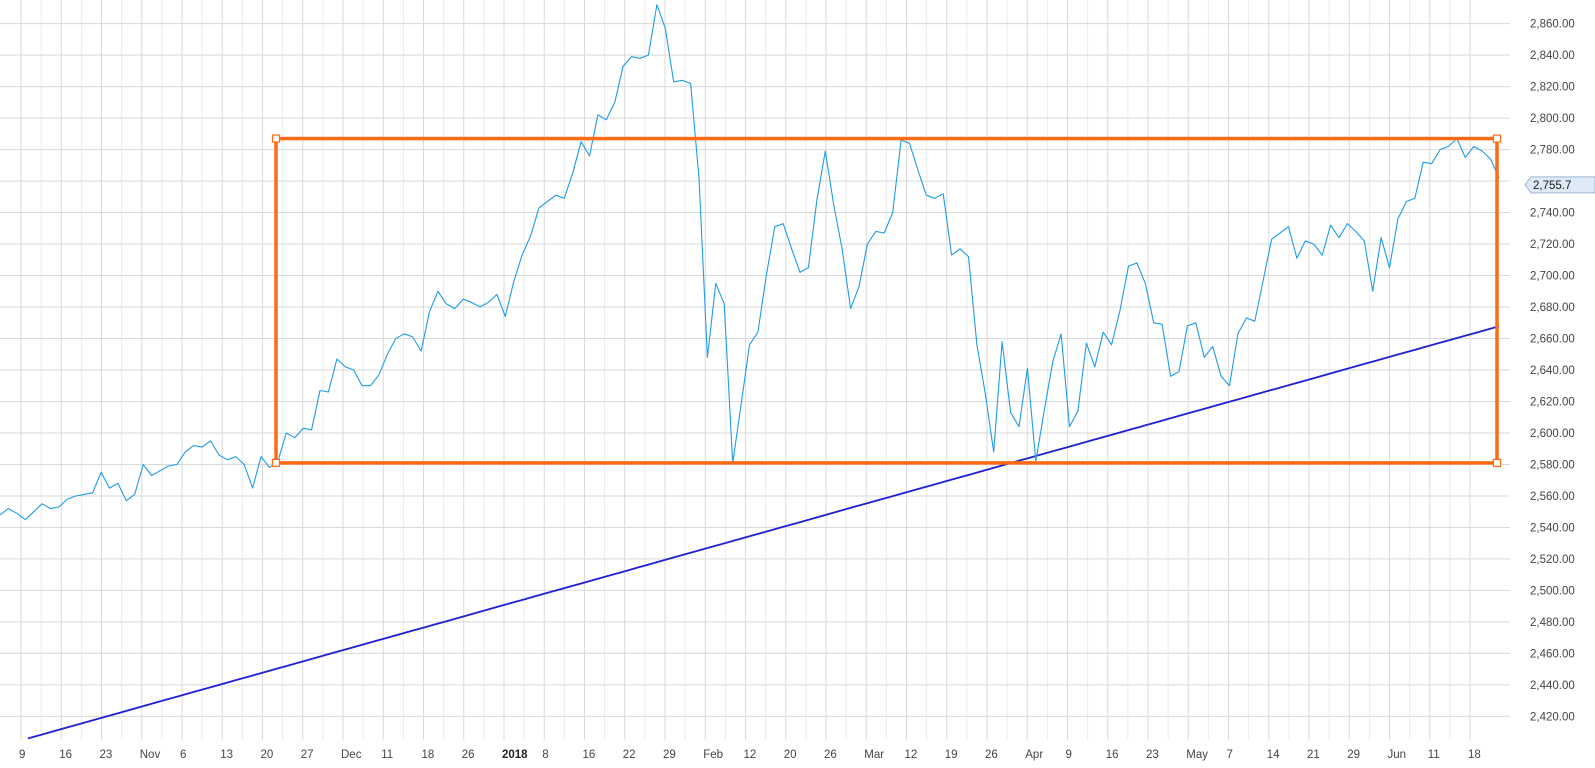 The width and height of the screenshot is (1595, 768). I want to click on y-tick-label: 2,540.00, so click(1552, 528).